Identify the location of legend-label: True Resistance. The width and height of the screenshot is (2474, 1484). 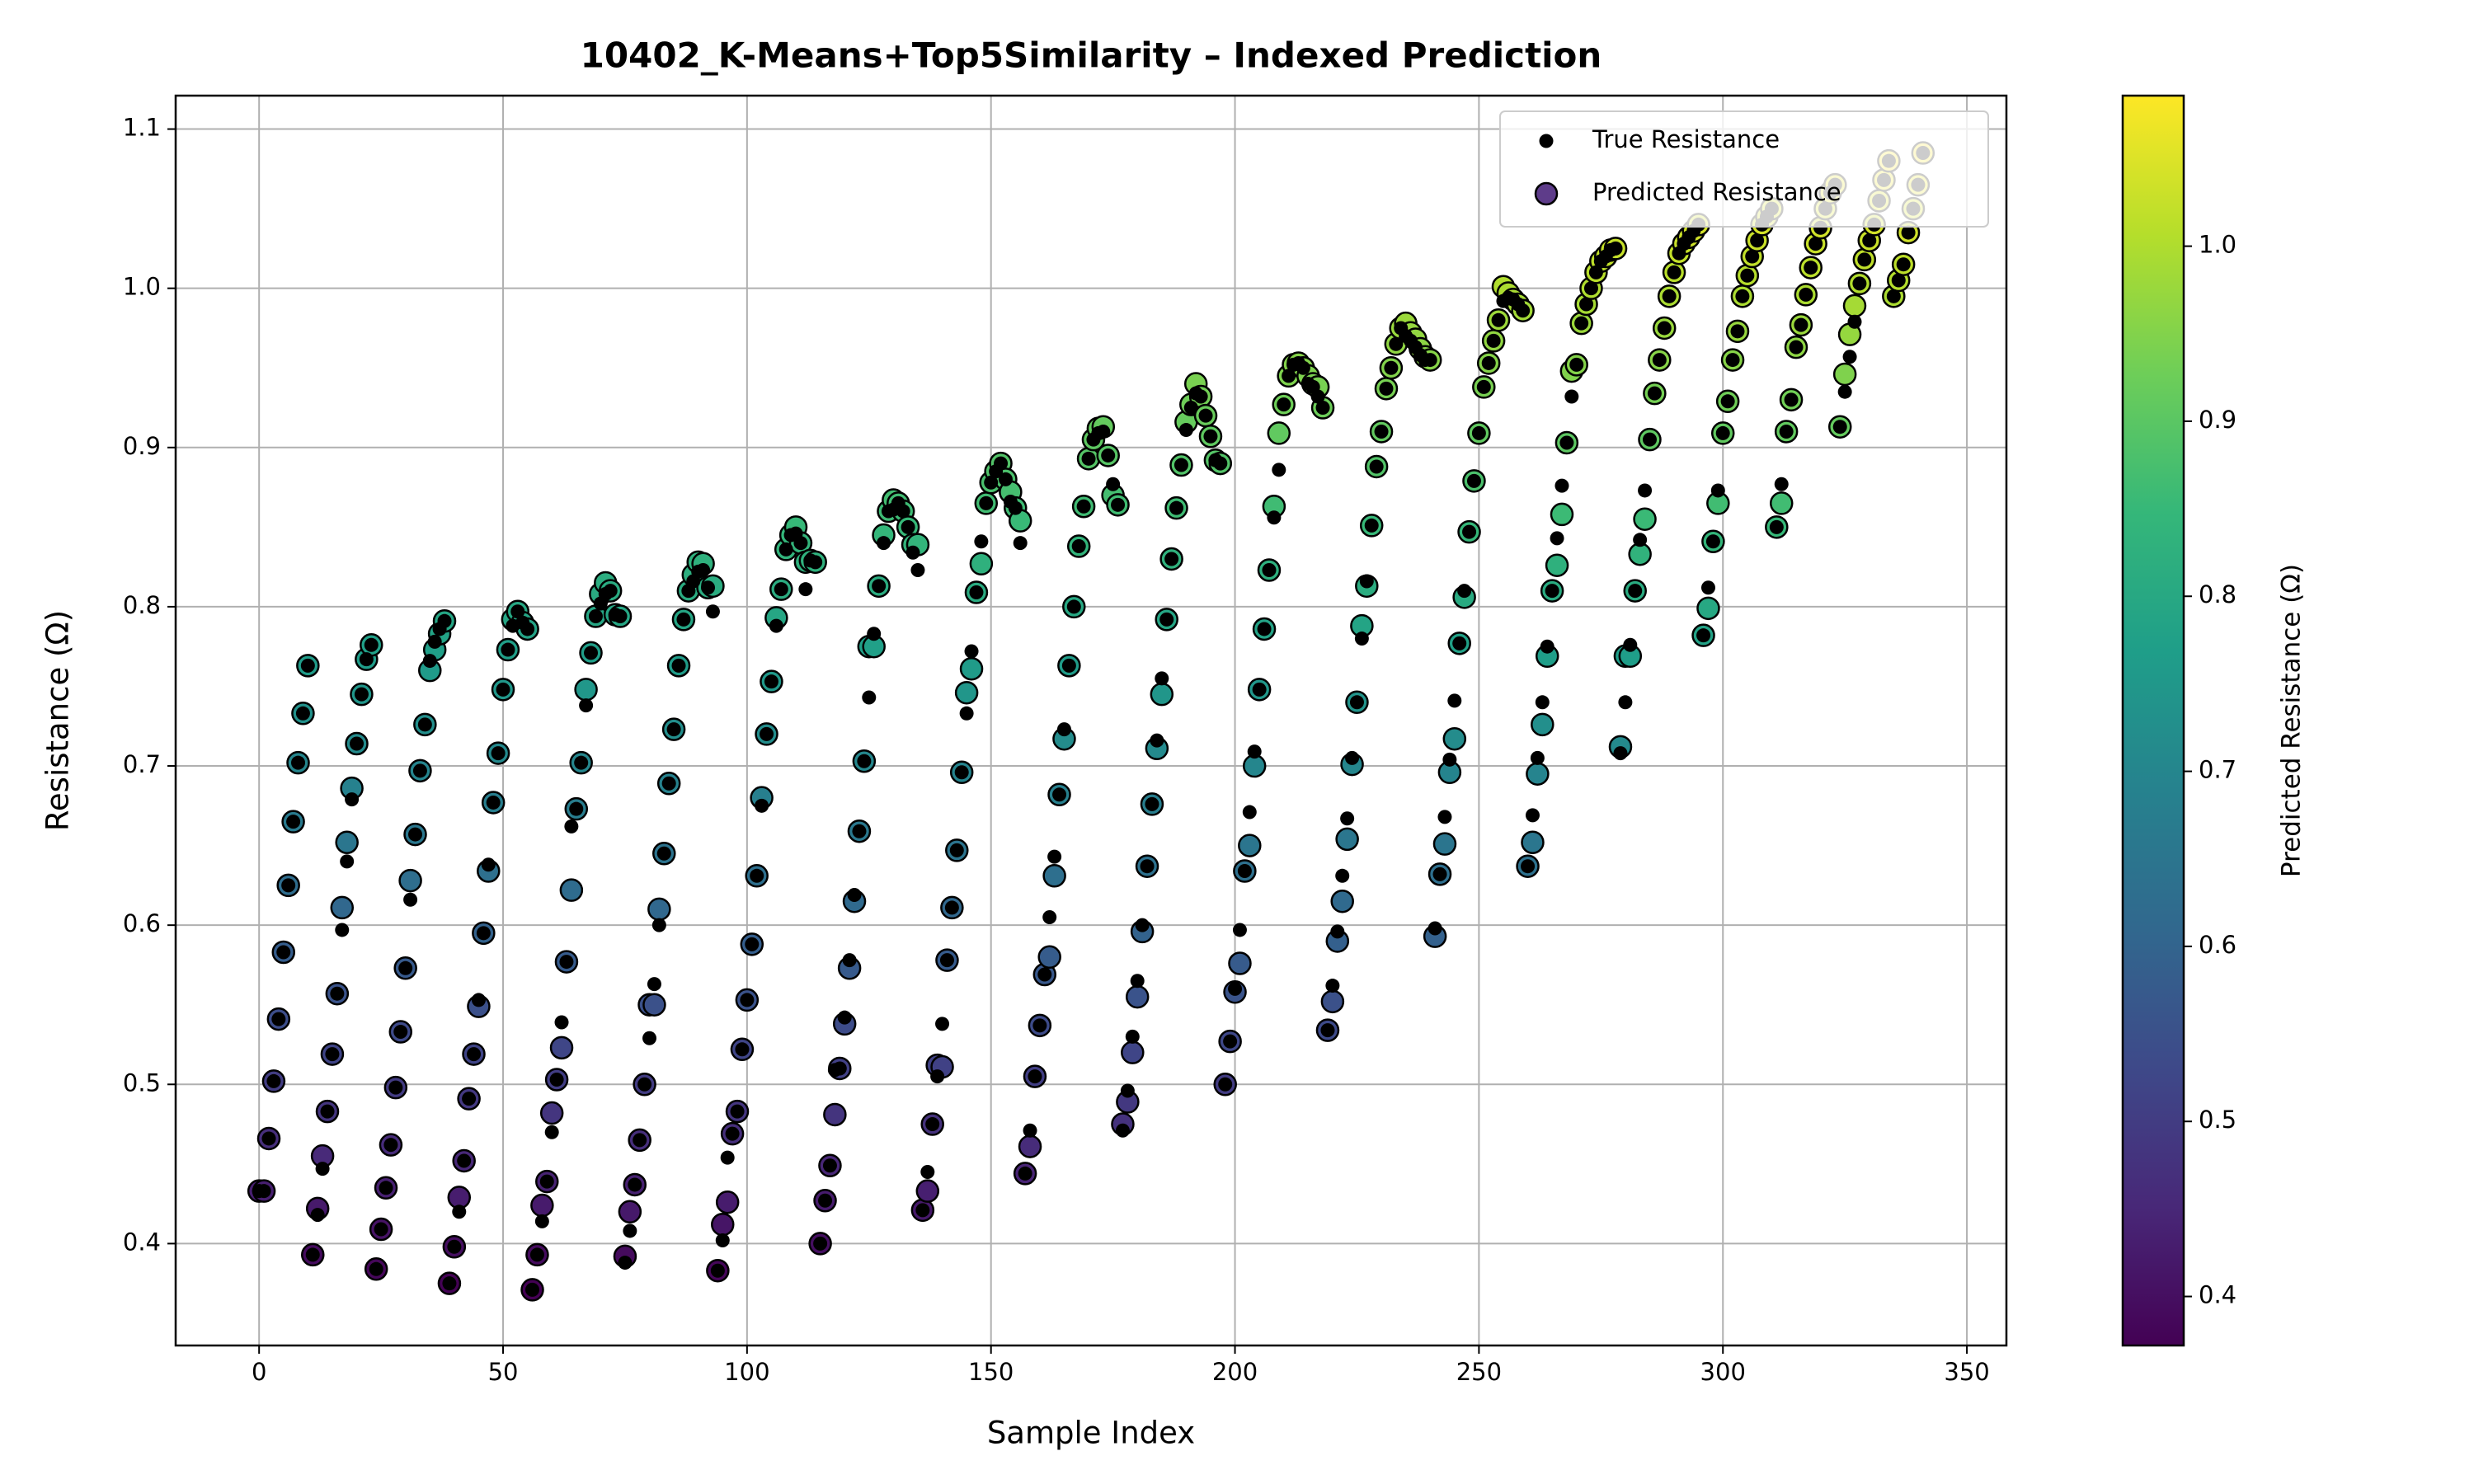
(1686, 139).